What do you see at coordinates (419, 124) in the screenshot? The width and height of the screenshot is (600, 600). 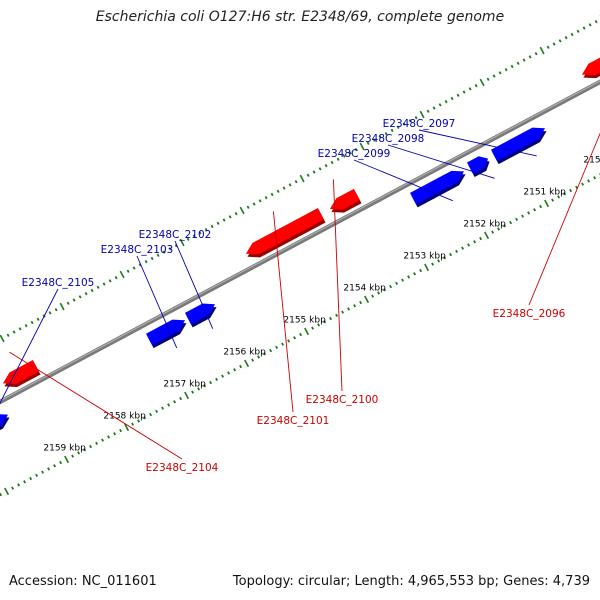 I see `E2348C_2097-label: E2348C_2097` at bounding box center [419, 124].